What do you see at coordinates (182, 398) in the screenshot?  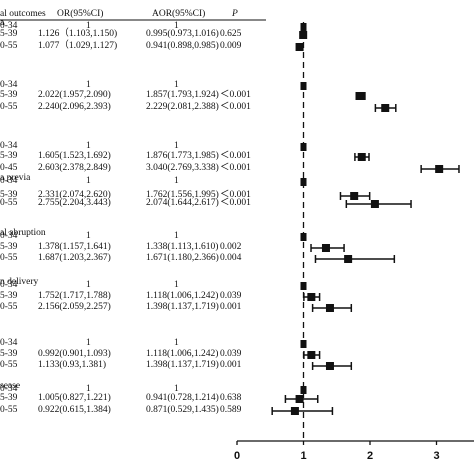 I see `row-aor-value: 0.941(0.728,1.214)` at bounding box center [182, 398].